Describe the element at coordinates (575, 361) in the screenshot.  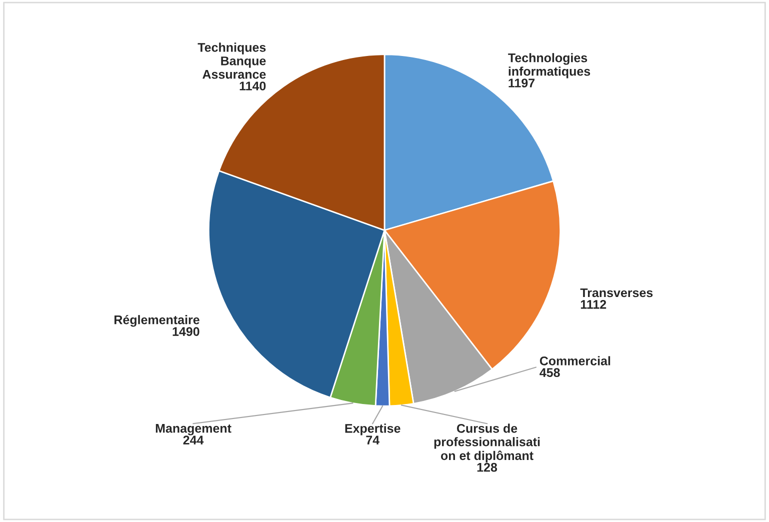
I see `slice-label: Commercial` at that location.